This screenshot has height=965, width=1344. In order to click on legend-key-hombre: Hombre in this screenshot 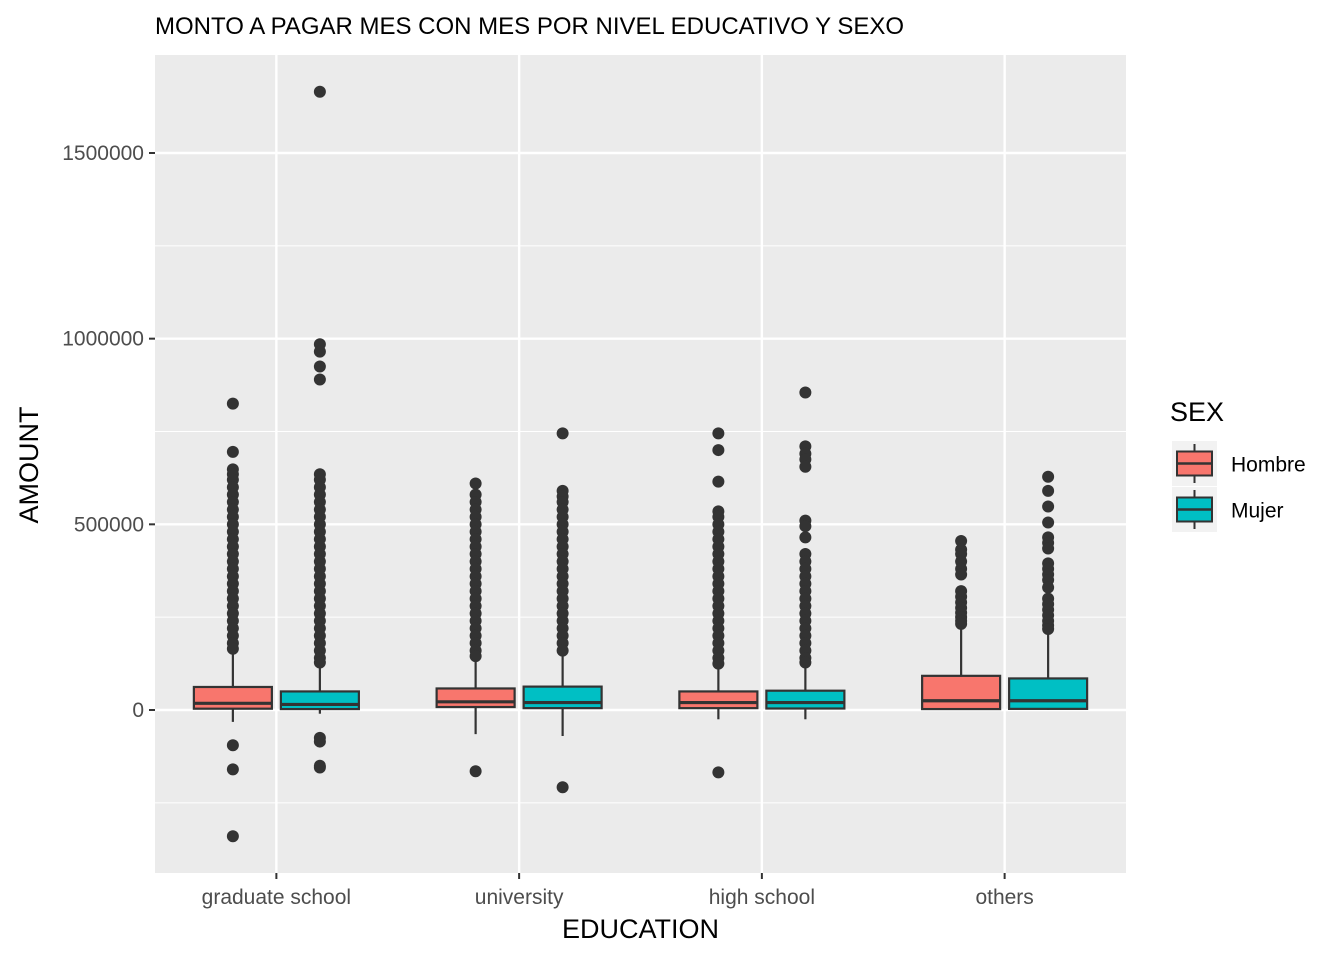, I will do `click(1239, 463)`.